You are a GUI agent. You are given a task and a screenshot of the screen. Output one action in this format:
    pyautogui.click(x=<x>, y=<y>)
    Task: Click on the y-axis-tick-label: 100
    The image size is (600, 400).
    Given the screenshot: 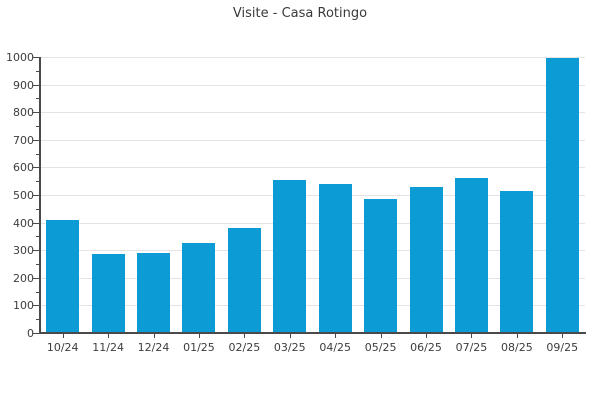 What is the action you would take?
    pyautogui.click(x=23, y=306)
    